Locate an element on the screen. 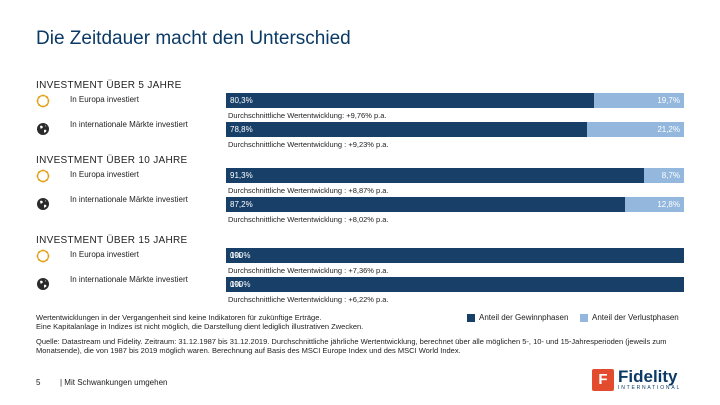 The width and height of the screenshot is (720, 405). bar-loss-segment: 8,7% is located at coordinates (664, 175).